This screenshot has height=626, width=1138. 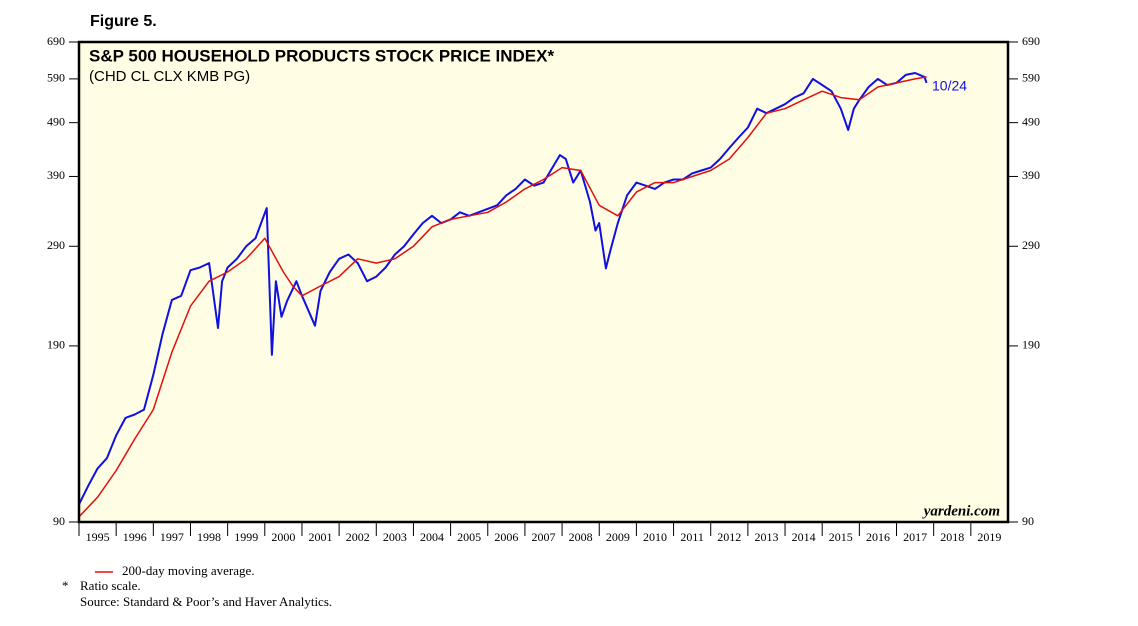 I want to click on x-tick-label: 2004, so click(x=432, y=537).